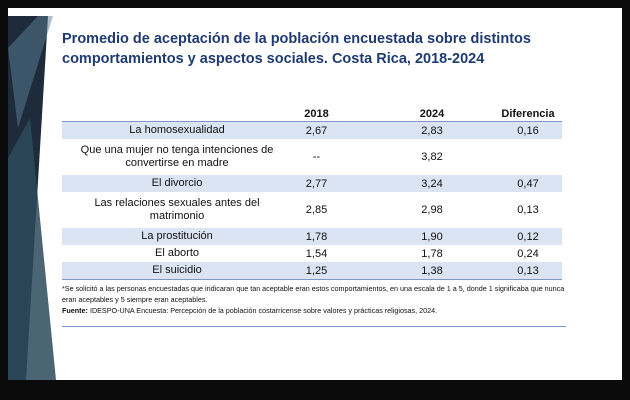  Describe the element at coordinates (177, 150) in the screenshot. I see `row-label-line-1: Que una mujer no tenga intenciones de` at that location.